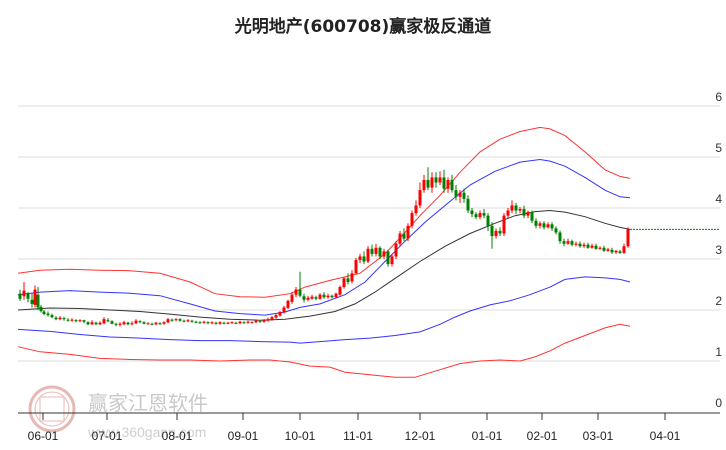 The width and height of the screenshot is (726, 450). Describe the element at coordinates (718, 250) in the screenshot. I see `y-tick-label: 3` at that location.